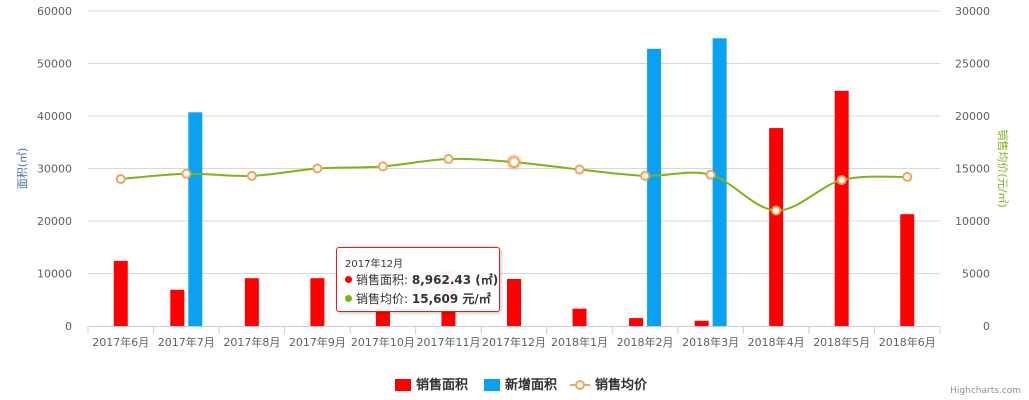 This screenshot has width=1029, height=400. I want to click on tooltip-row2-label: 销售均价:, so click(382, 299).